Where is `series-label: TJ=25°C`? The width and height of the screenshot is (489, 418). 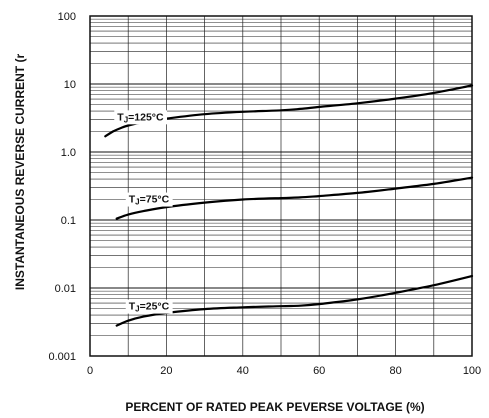
series-label: TJ=25°C is located at coordinates (149, 307).